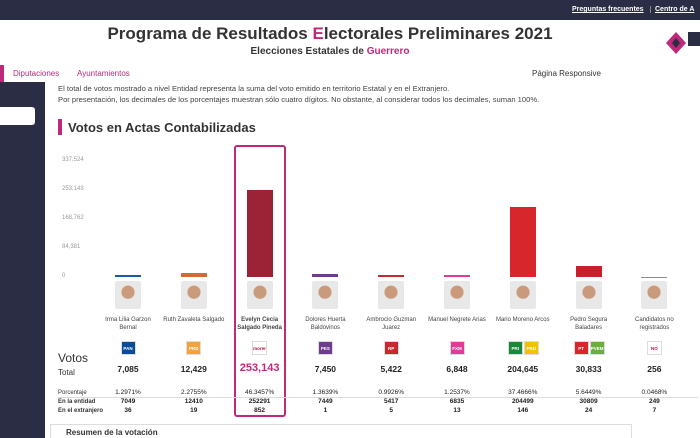 The image size is (700, 438). I want to click on table-cell: 1.2537%, so click(457, 392).